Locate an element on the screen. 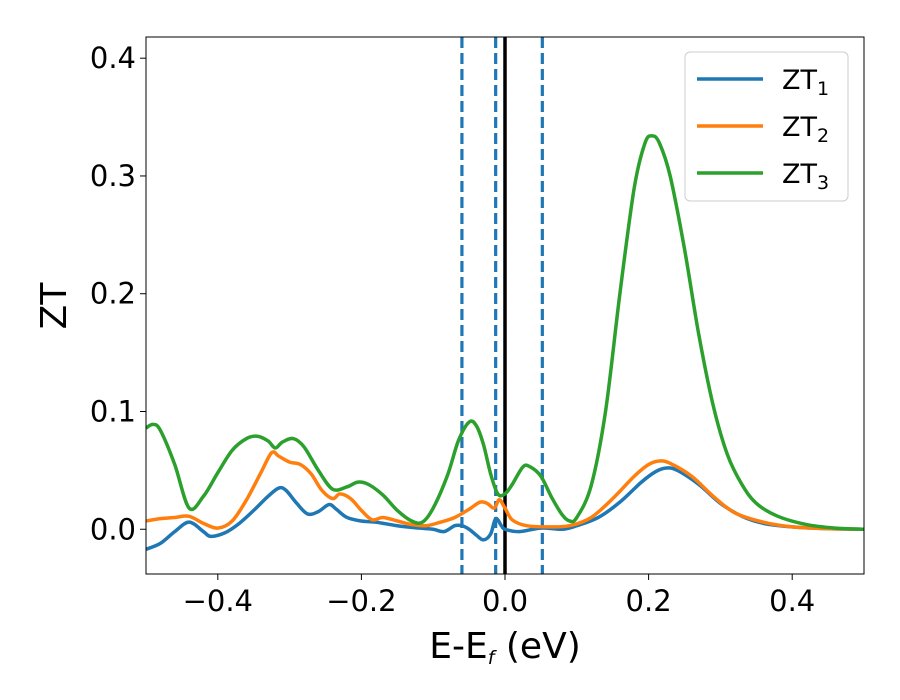 The image size is (900, 700). x-axis-title: E-Ef (eV) is located at coordinates (505, 647).